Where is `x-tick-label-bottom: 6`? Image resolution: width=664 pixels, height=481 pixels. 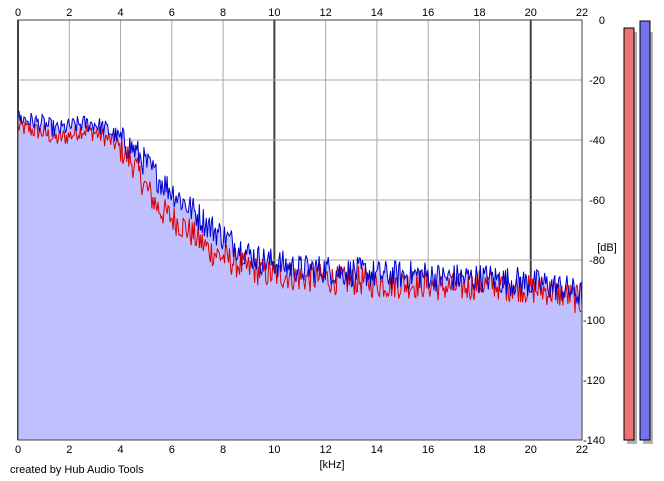
x-tick-label-bottom: 6 is located at coordinates (172, 450).